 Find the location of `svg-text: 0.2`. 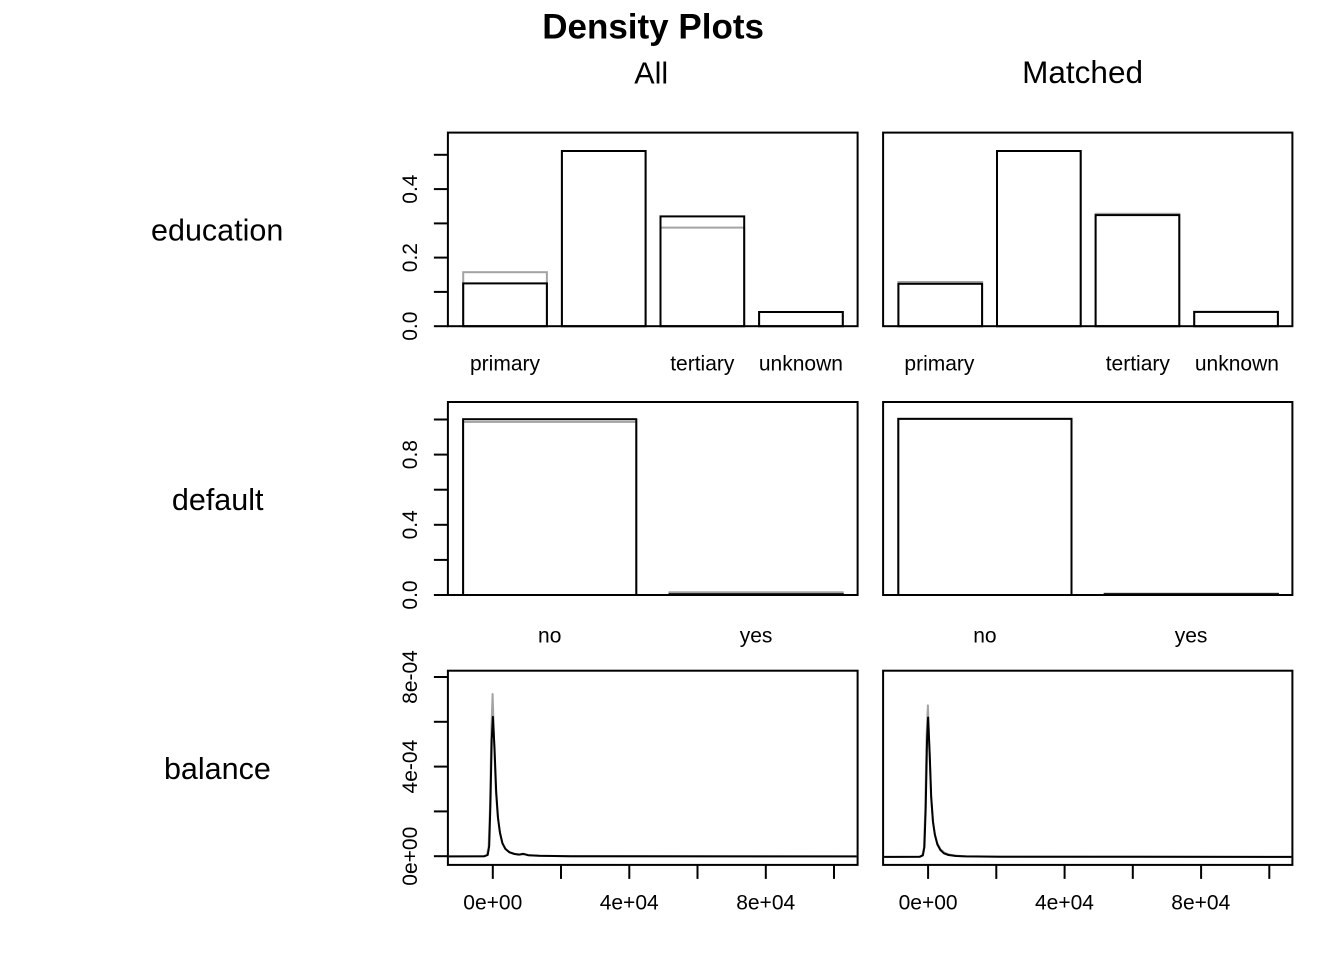

svg-text: 0.2 is located at coordinates (410, 257).